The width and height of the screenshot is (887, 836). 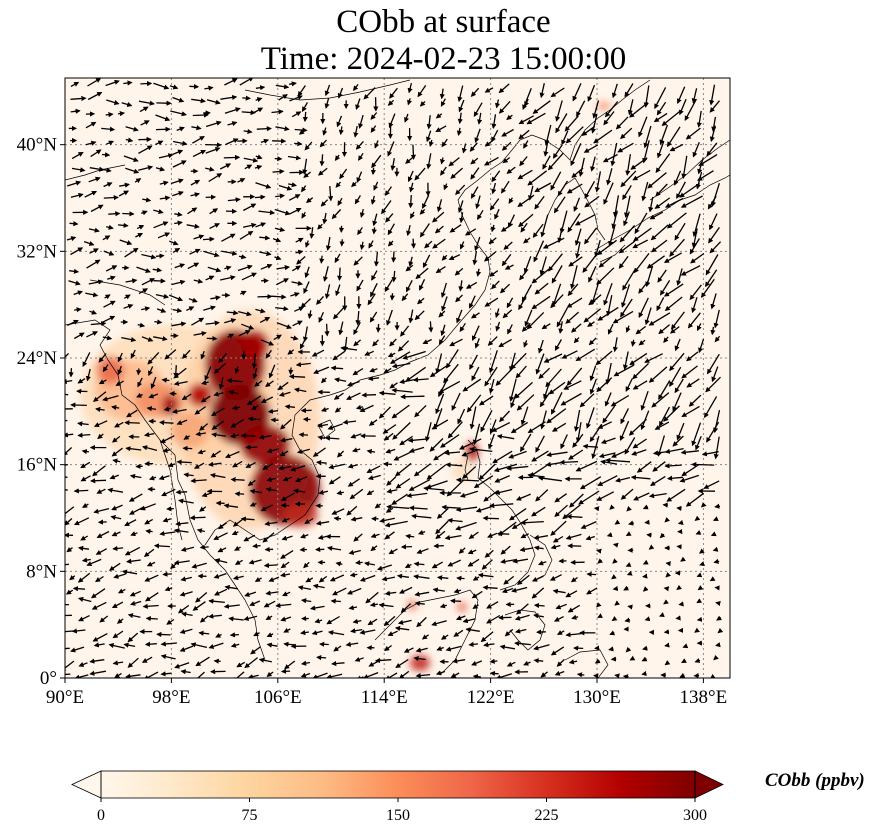 What do you see at coordinates (65, 697) in the screenshot?
I see `lon-tick-label: 90°E` at bounding box center [65, 697].